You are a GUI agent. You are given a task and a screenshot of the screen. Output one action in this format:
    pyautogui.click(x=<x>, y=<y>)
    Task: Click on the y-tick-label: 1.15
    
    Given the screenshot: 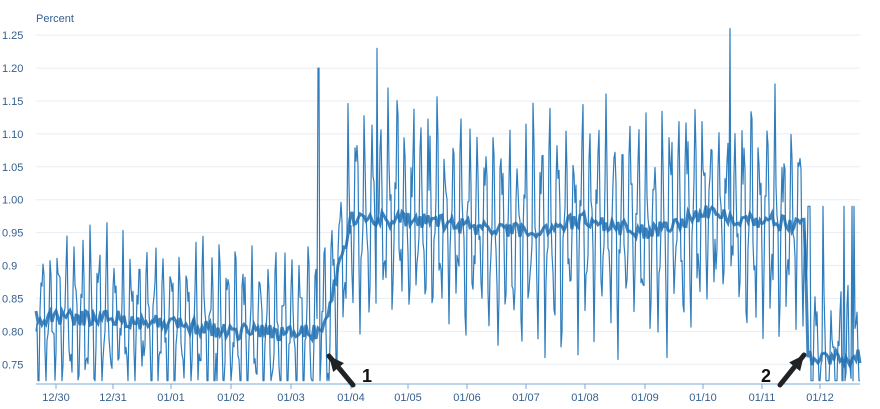 What is the action you would take?
    pyautogui.click(x=12, y=102)
    